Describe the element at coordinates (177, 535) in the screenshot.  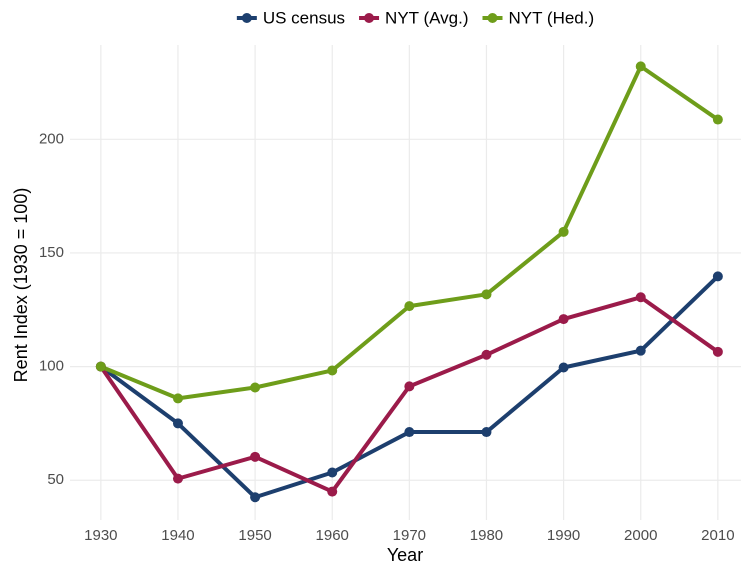
I see `x-tick-label: 1940` at that location.